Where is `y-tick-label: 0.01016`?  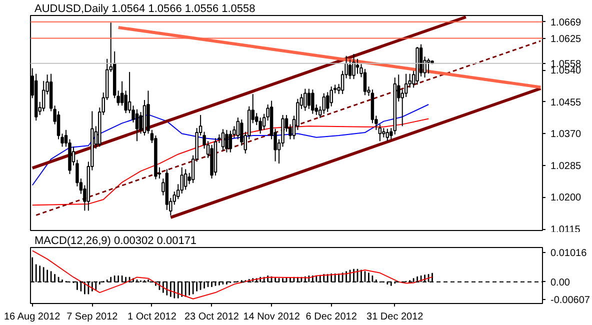
y-tick-label: 0.01016 is located at coordinates (569, 254).